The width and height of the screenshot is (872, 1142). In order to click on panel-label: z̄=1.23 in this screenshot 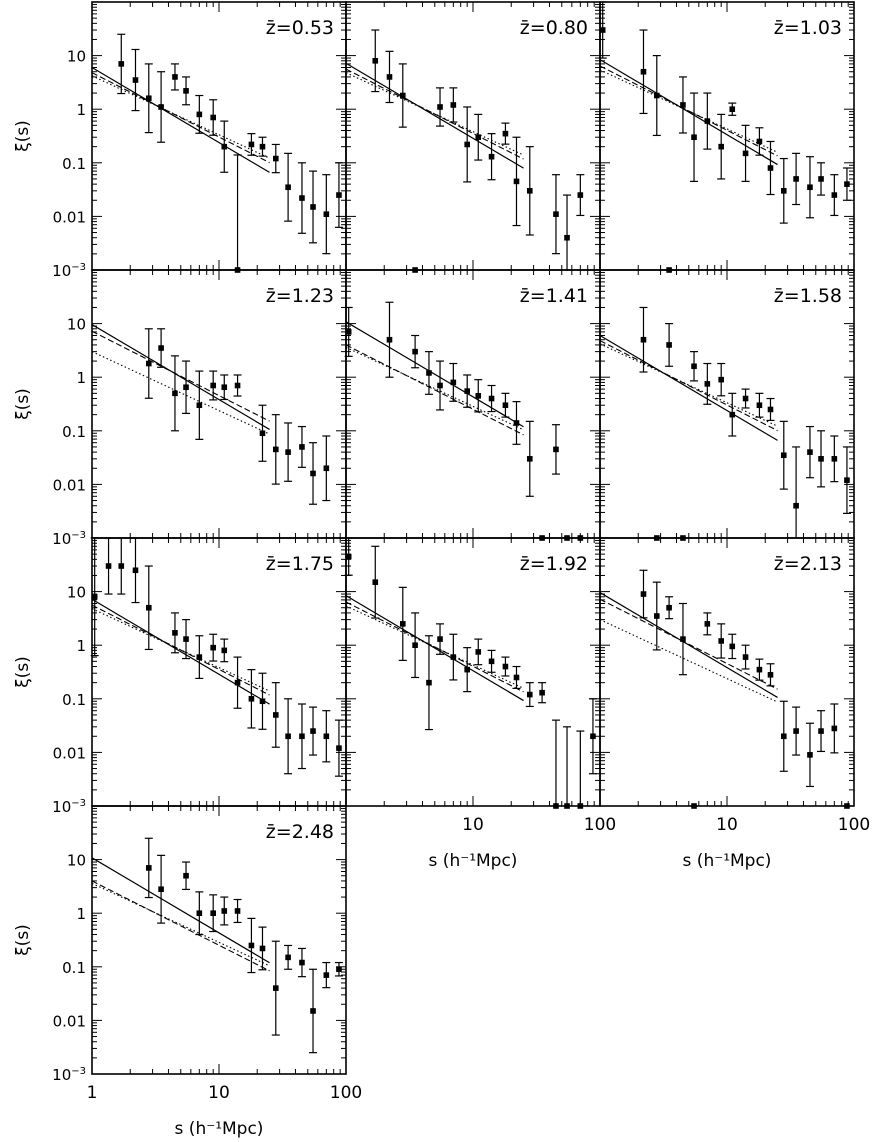, I will do `click(300, 296)`.